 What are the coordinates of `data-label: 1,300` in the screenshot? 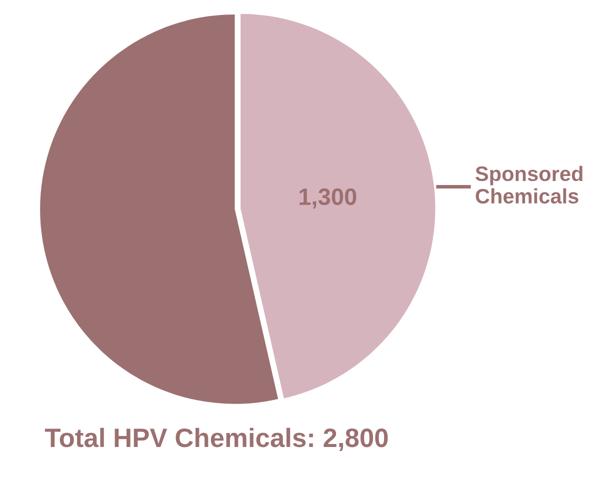 It's located at (328, 198).